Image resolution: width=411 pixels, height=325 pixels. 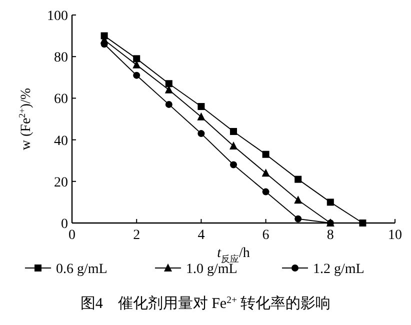 What do you see at coordinates (212, 269) in the screenshot?
I see `legend-label: 1.0 g/mL` at bounding box center [212, 269].